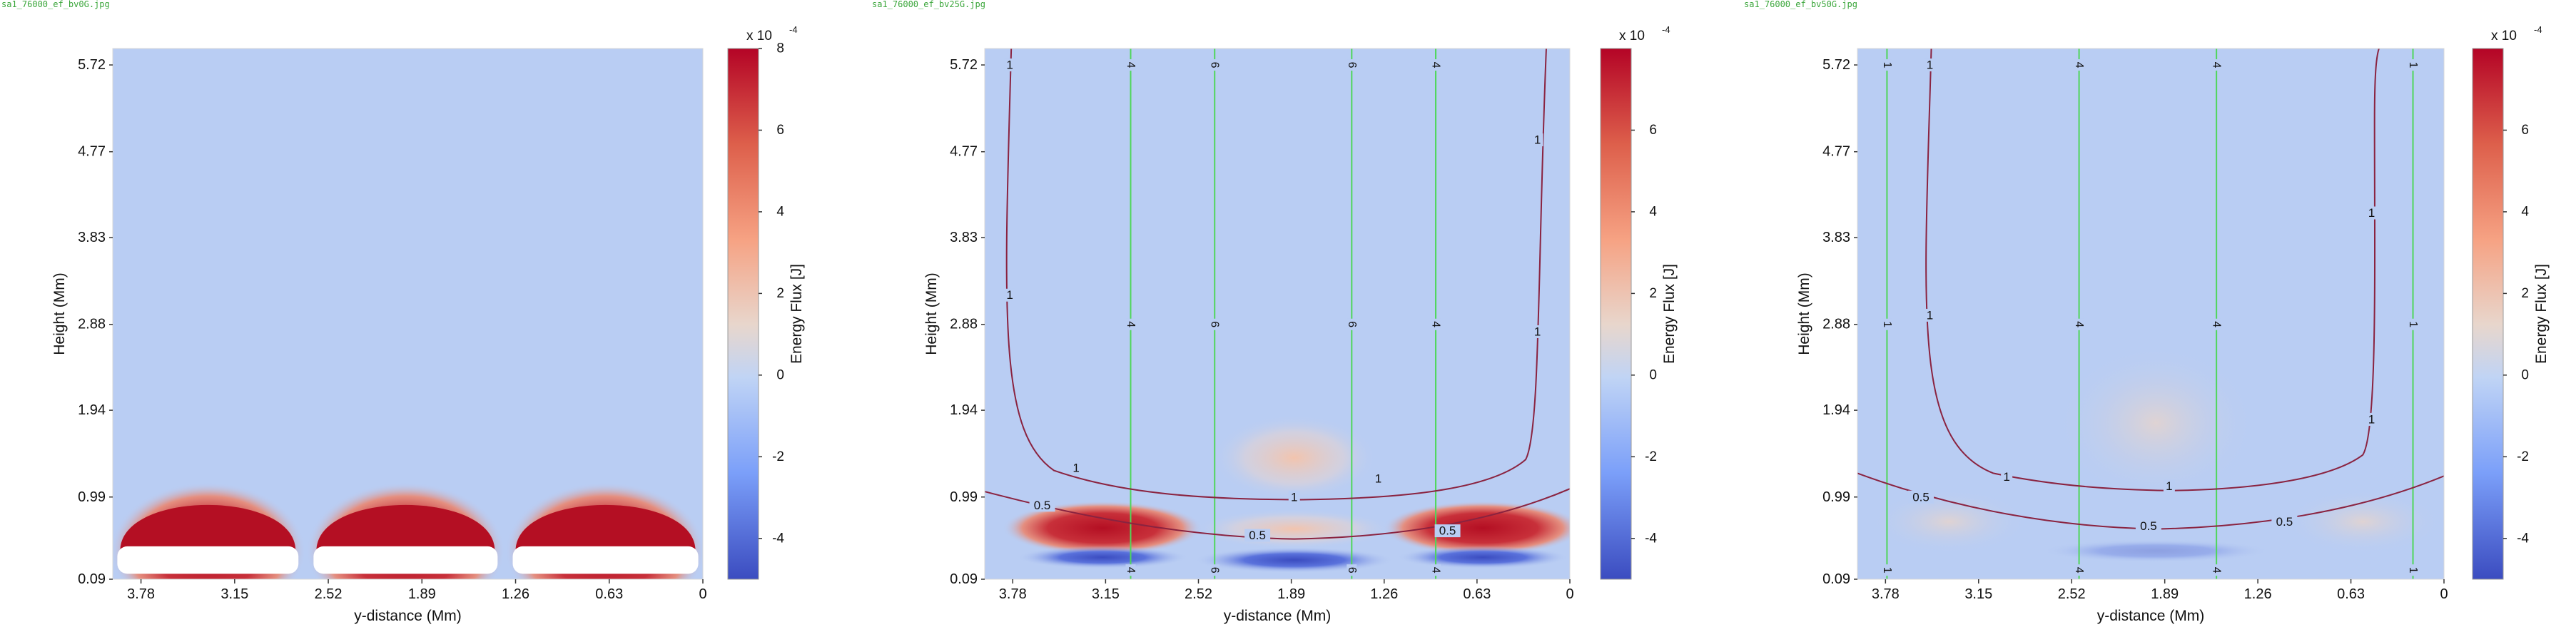 This screenshot has height=642, width=2576. What do you see at coordinates (743, 314) in the screenshot?
I see `colorbar` at bounding box center [743, 314].